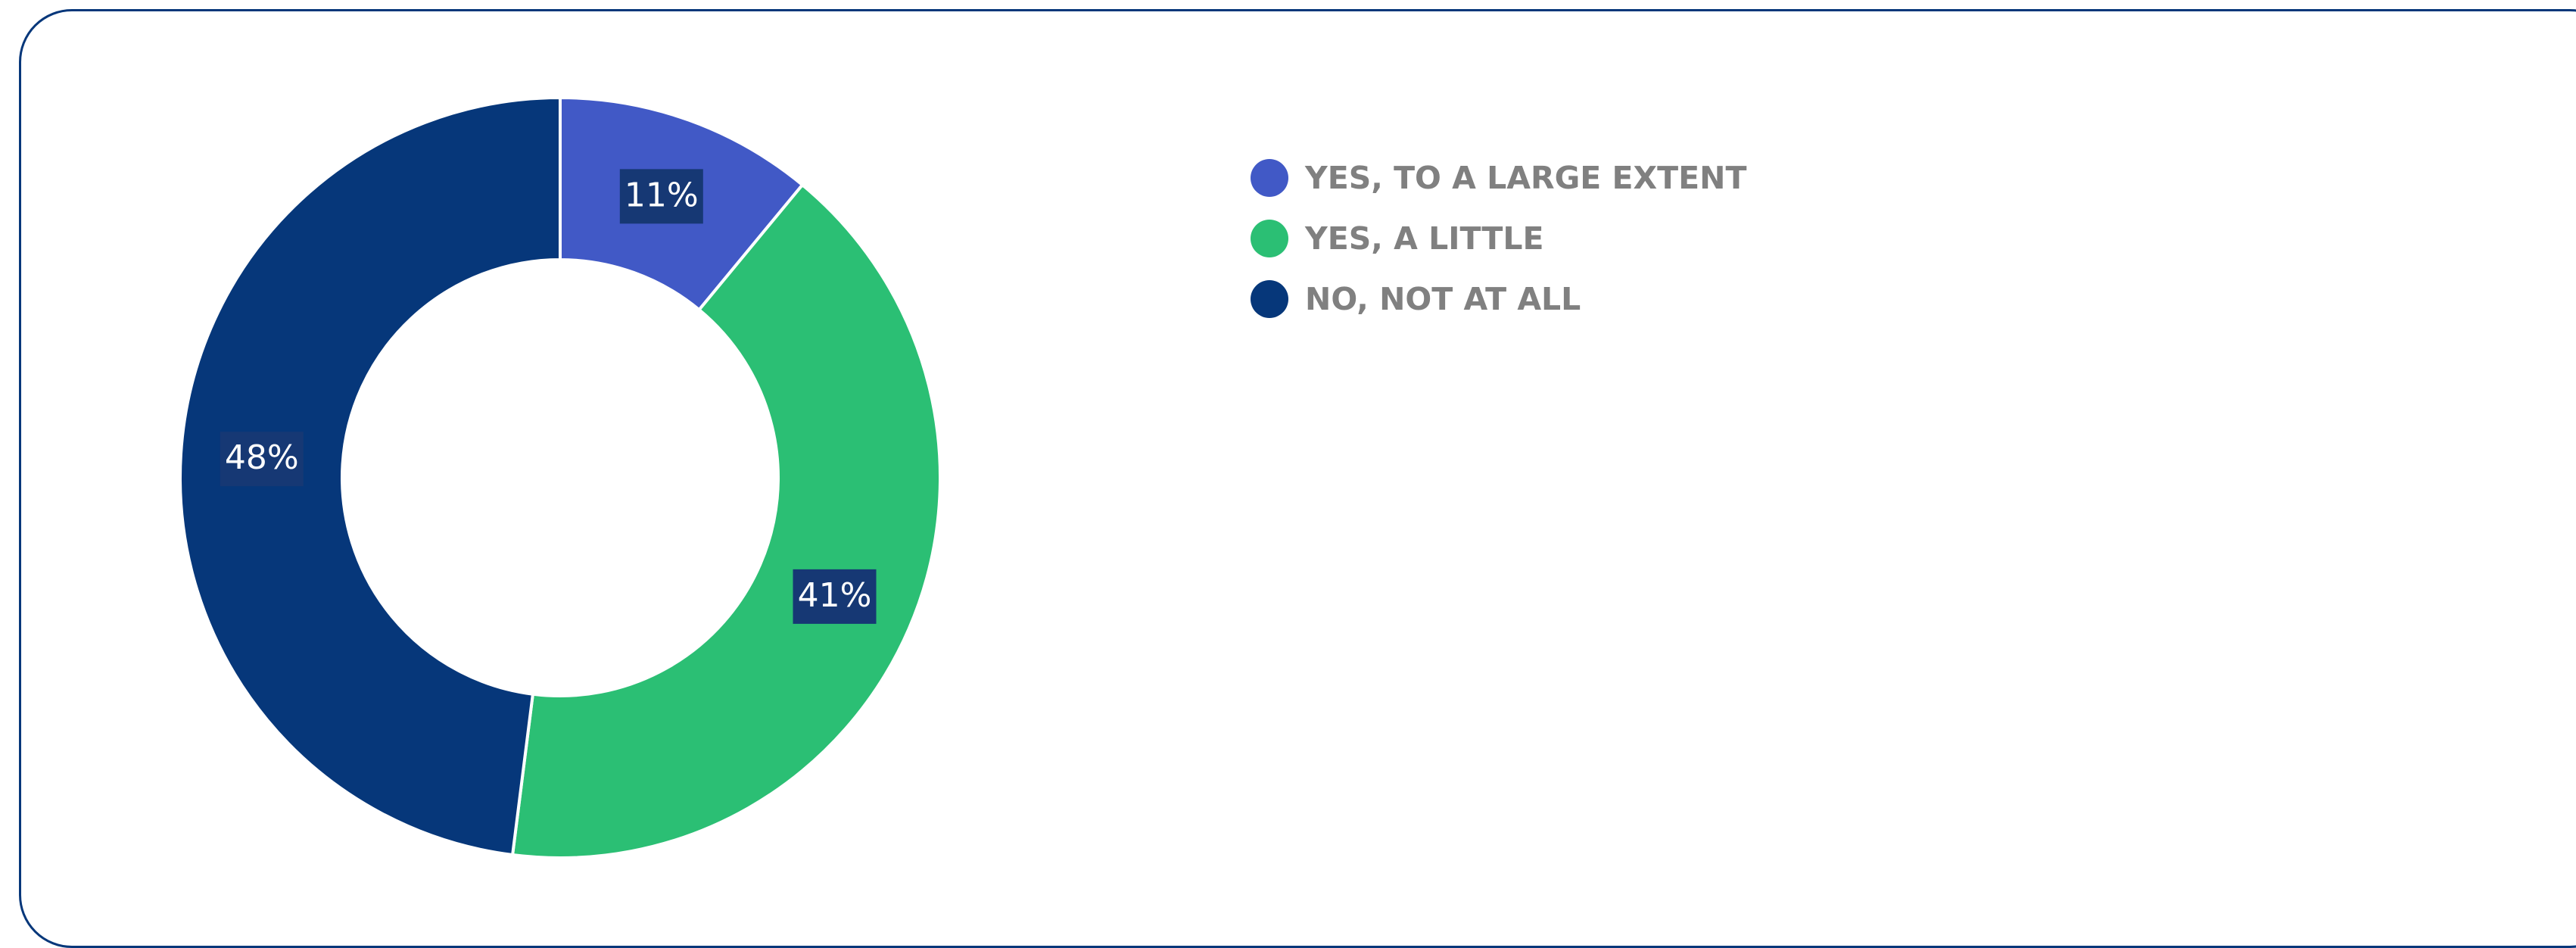 Image resolution: width=2576 pixels, height=948 pixels. I want to click on slice-value-label: 41%, so click(835, 595).